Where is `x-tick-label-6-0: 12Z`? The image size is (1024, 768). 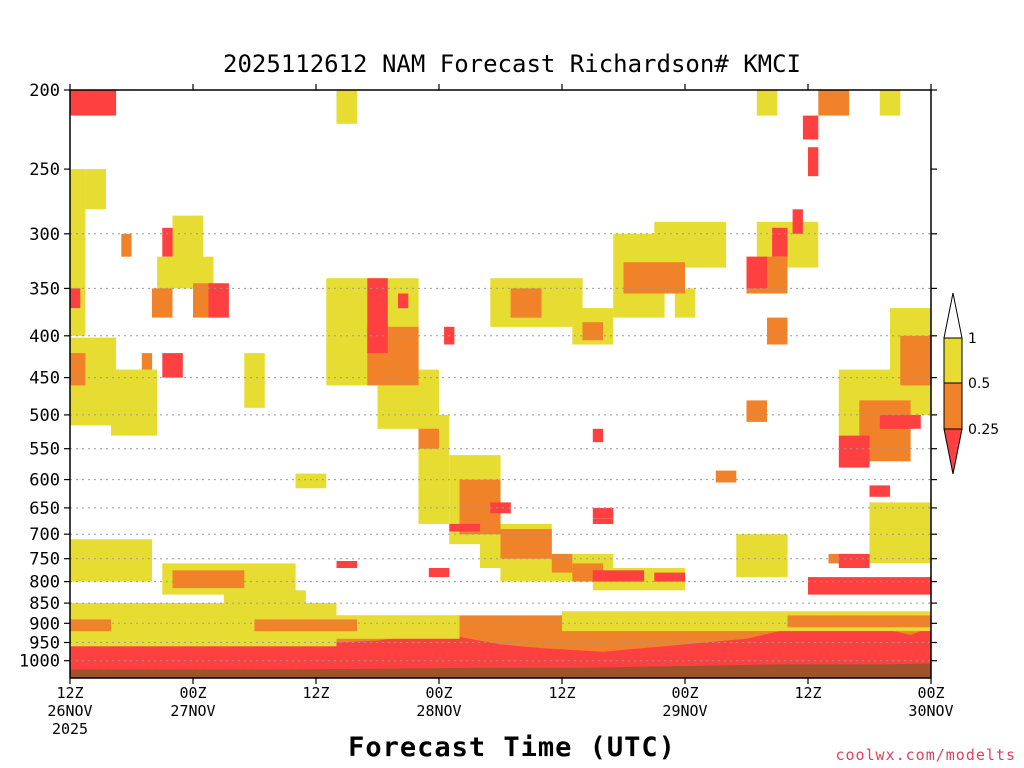
x-tick-label-6-0: 12Z is located at coordinates (807, 693).